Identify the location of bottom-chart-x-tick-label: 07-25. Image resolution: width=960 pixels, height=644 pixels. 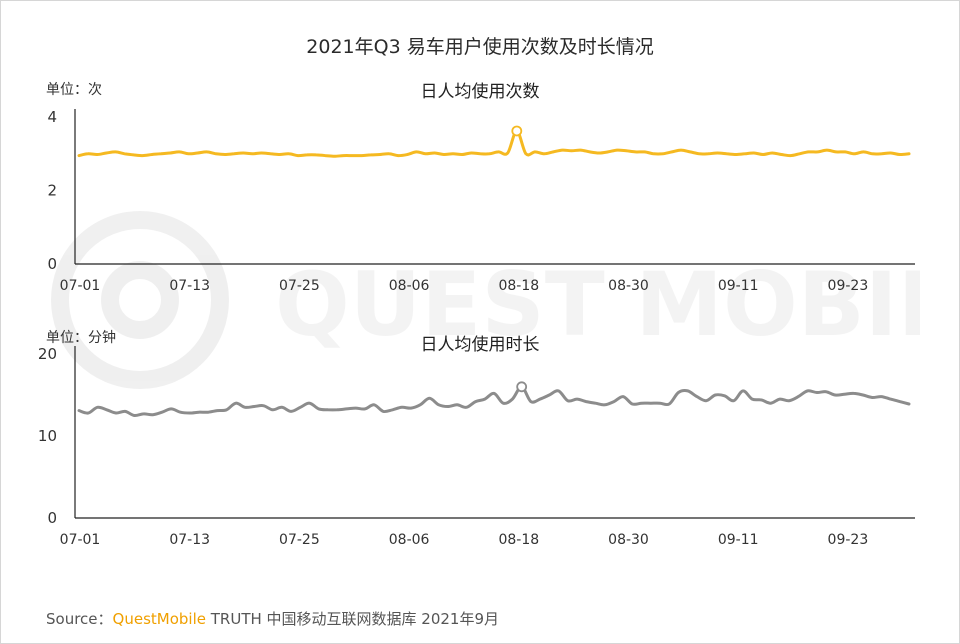
(299, 540).